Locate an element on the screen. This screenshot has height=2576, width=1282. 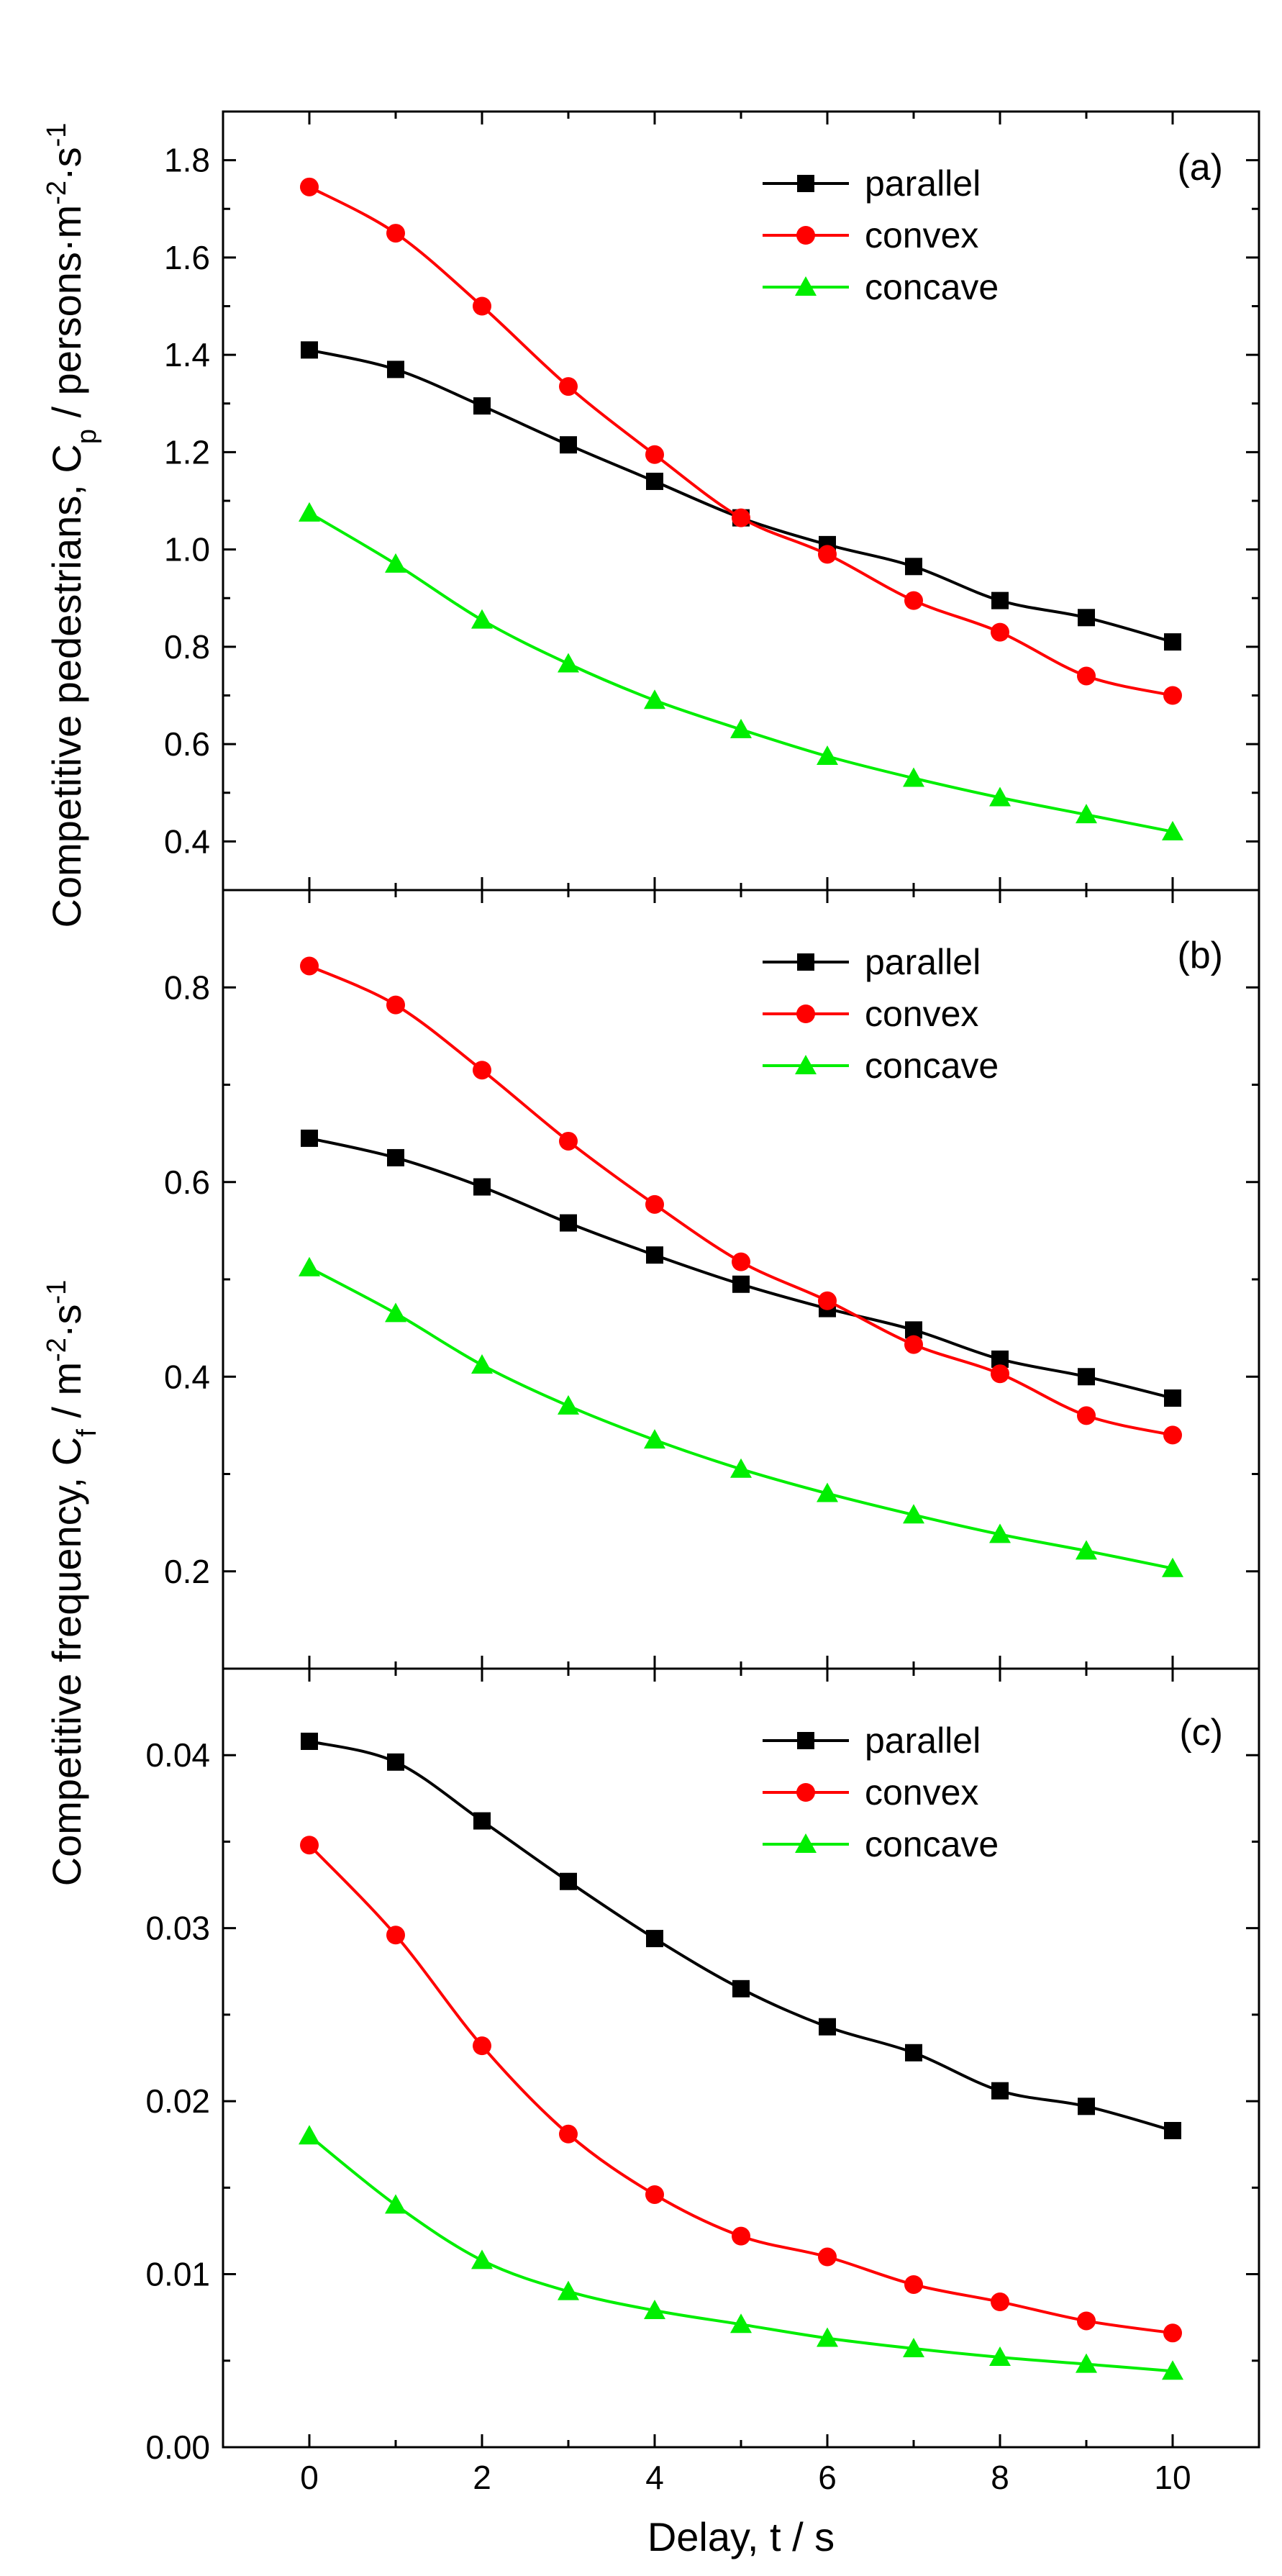
legend-label-c-concave: concave is located at coordinates (932, 1844).